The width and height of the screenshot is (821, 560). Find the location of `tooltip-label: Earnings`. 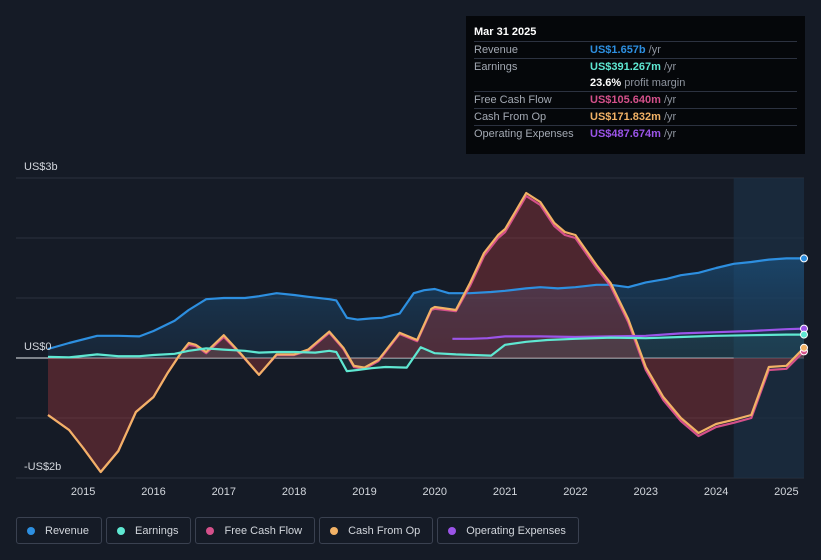

tooltip-label: Earnings is located at coordinates (496, 67).